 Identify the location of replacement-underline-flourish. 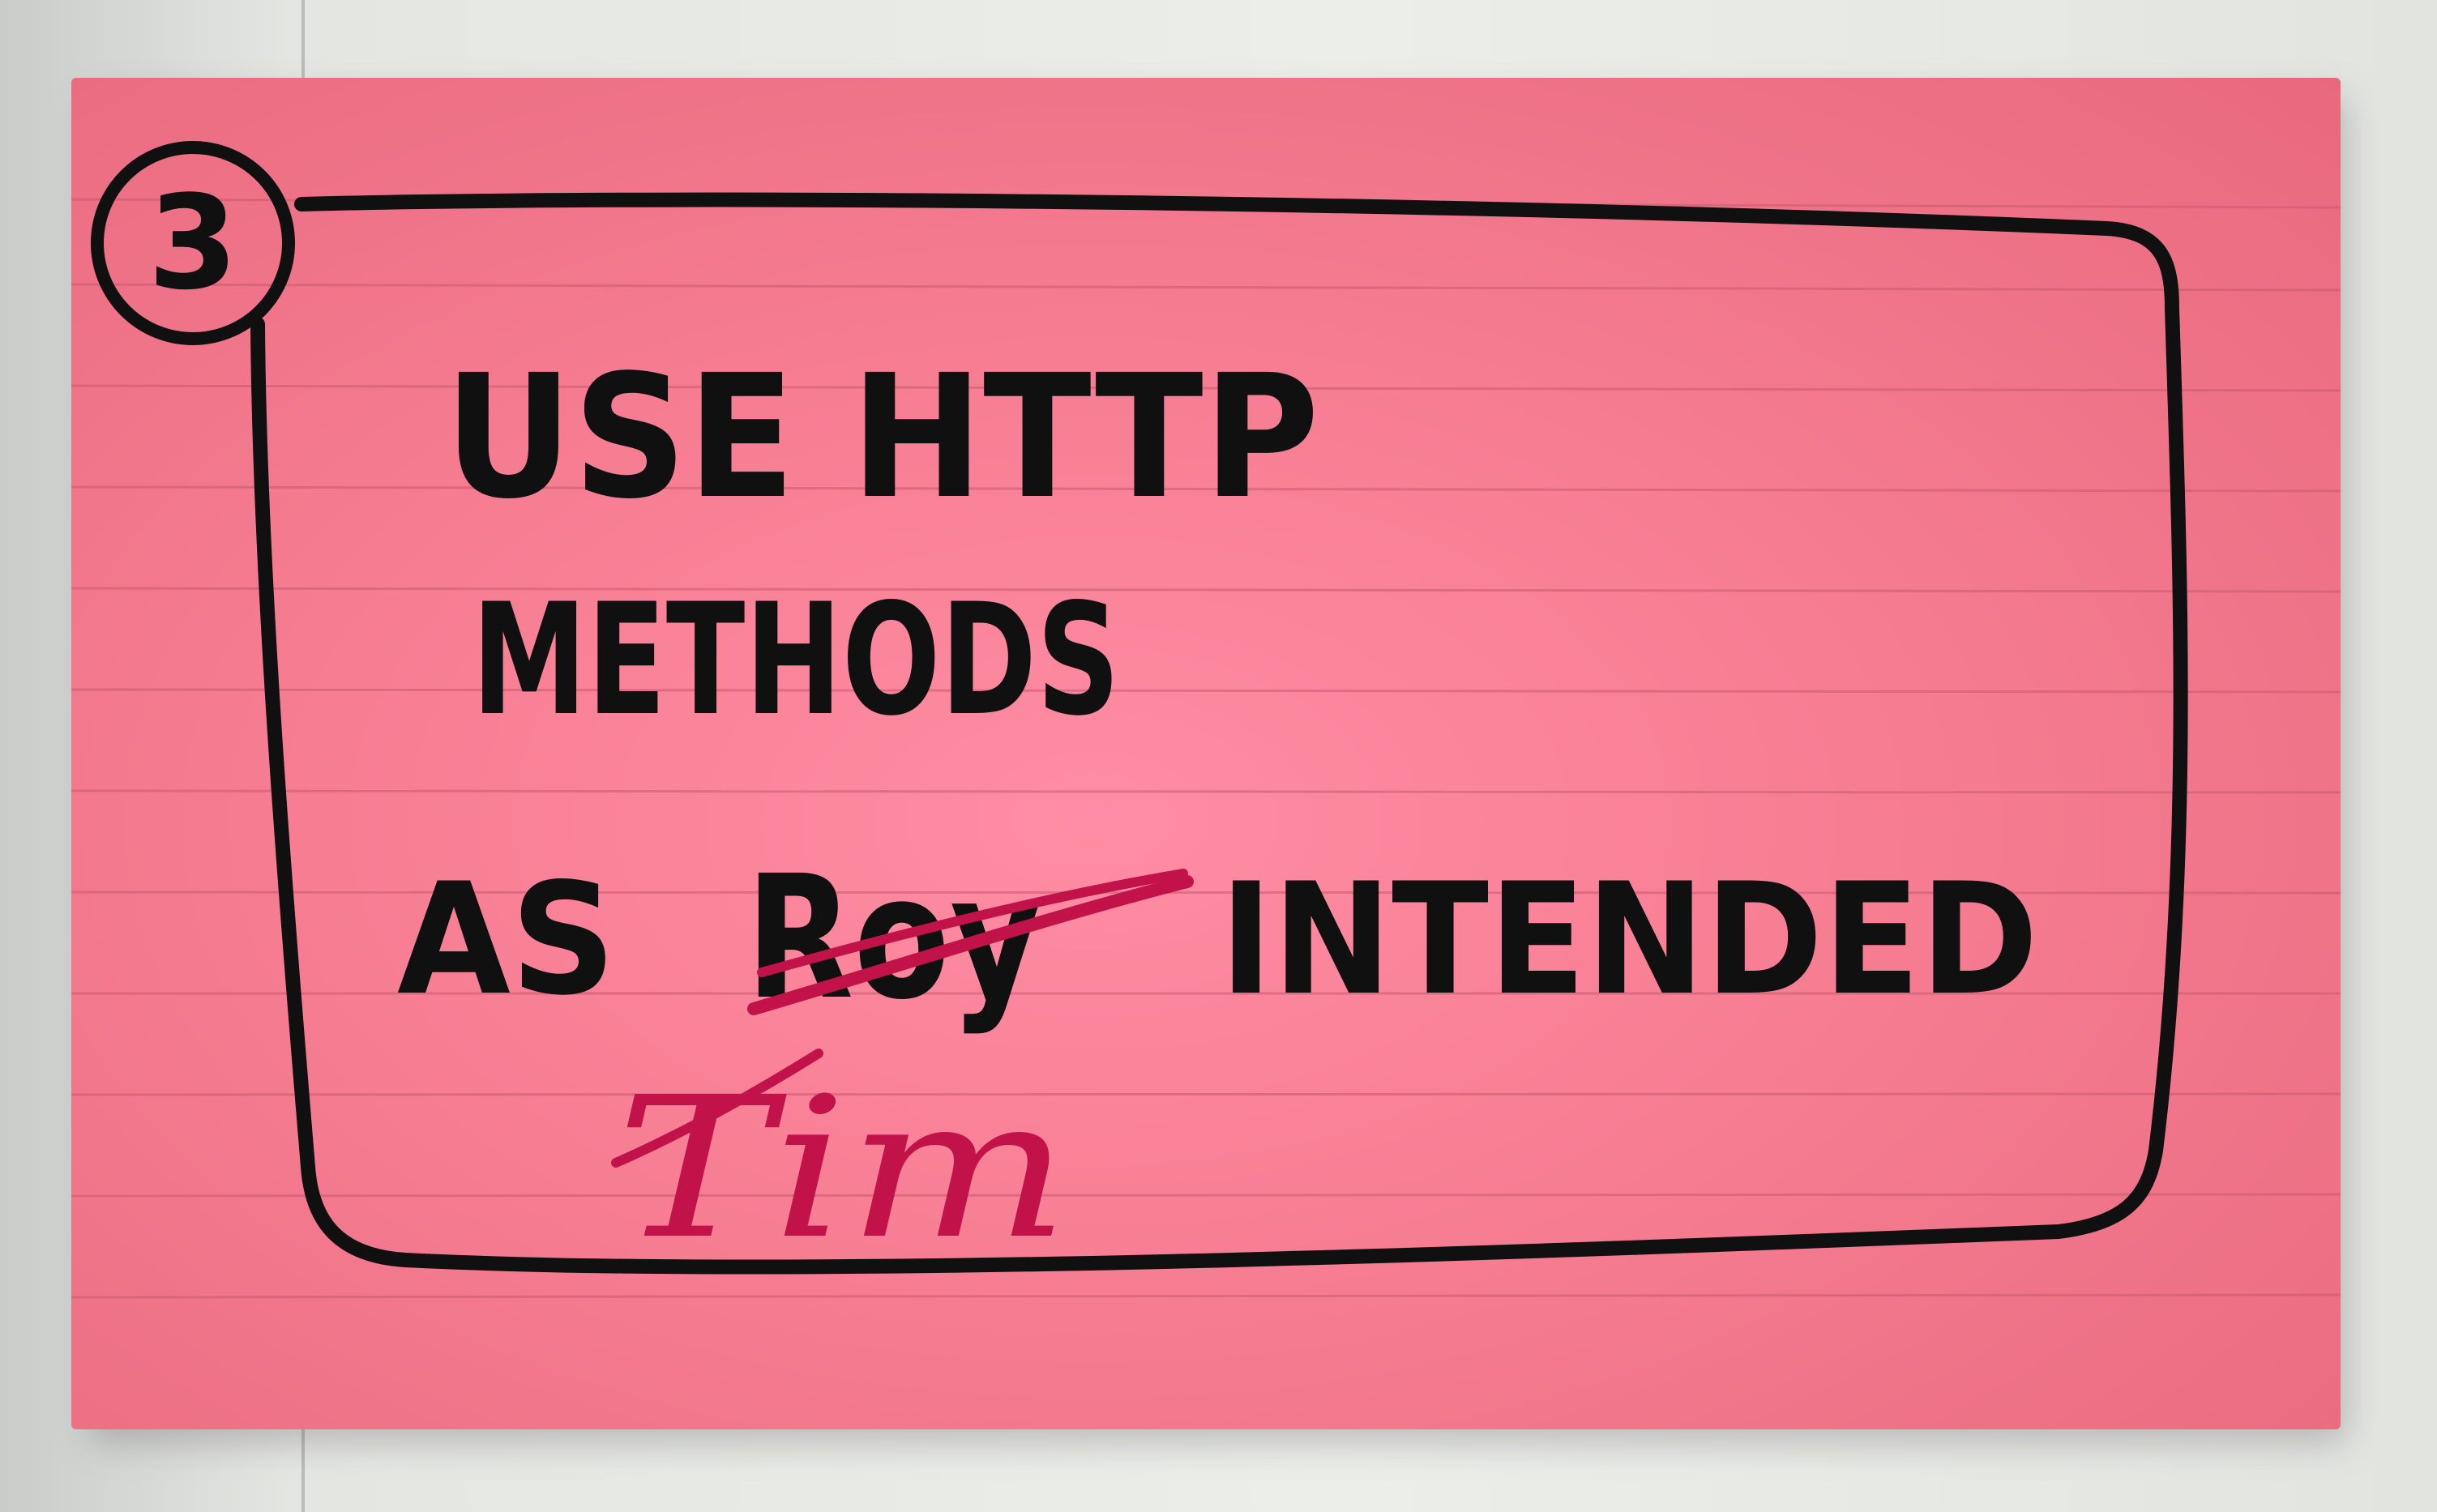
(717, 1108).